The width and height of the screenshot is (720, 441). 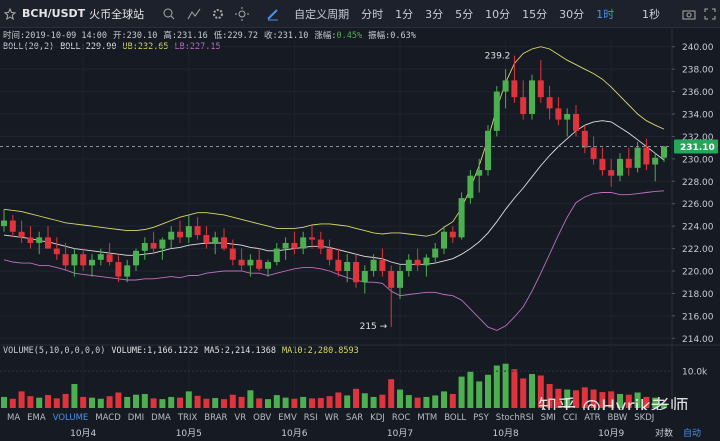 I want to click on legend-item: MA5:2,214.1368, so click(x=240, y=351).